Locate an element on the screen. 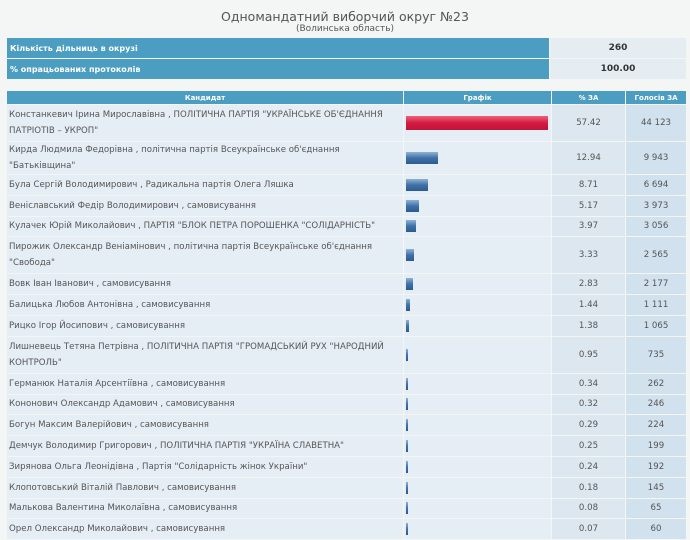 This screenshot has height=540, width=690. vote-count: 735 is located at coordinates (656, 354).